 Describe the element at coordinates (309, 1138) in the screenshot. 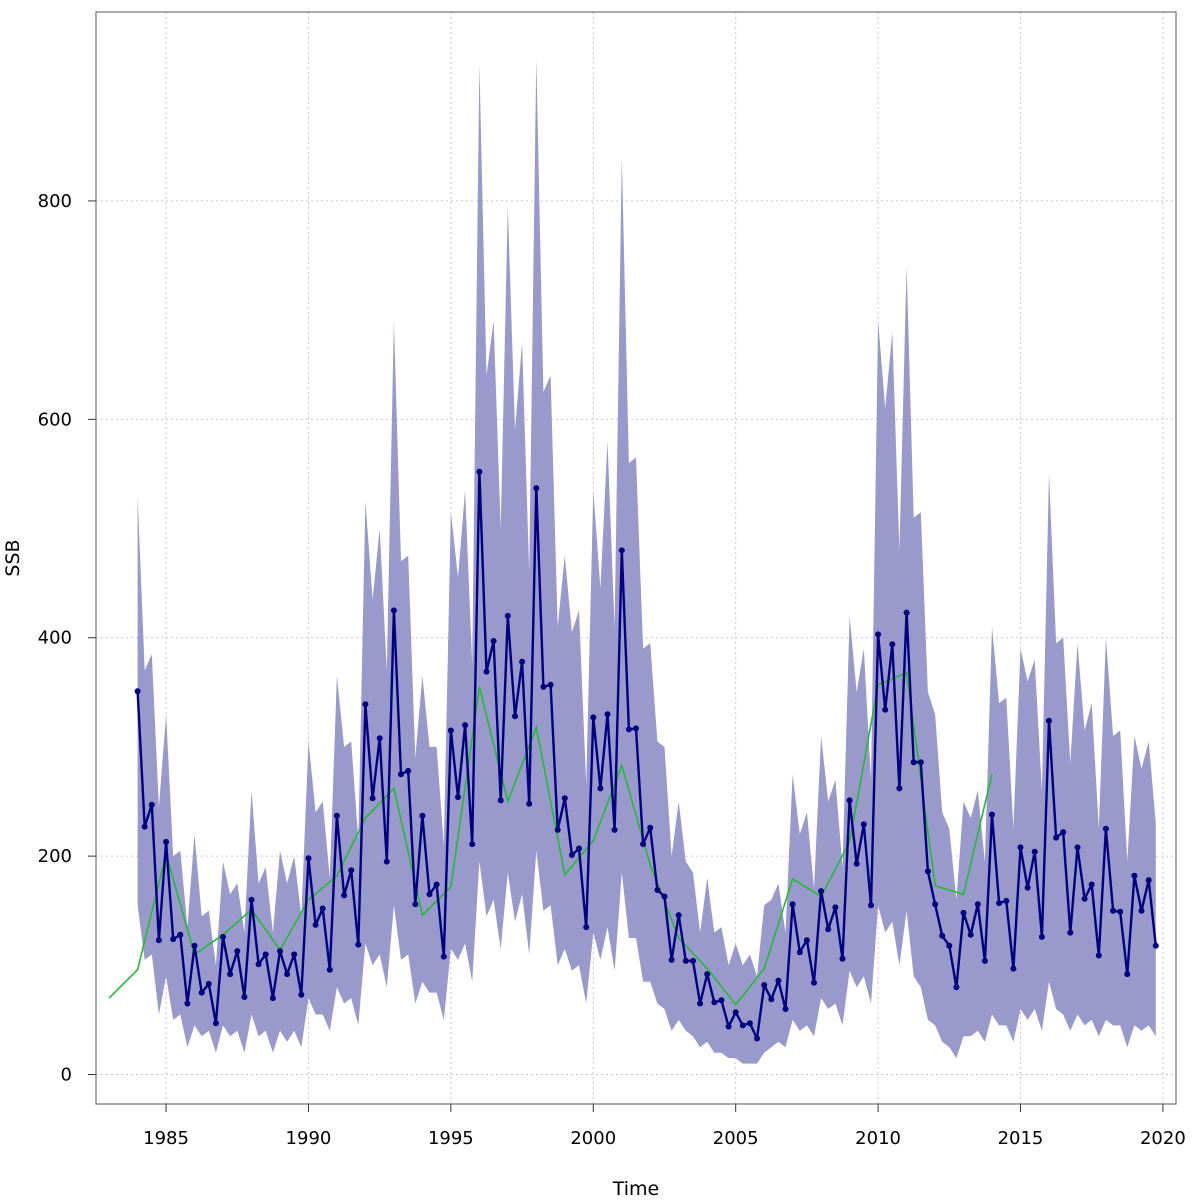

I see `x-tick-label: 1990` at that location.